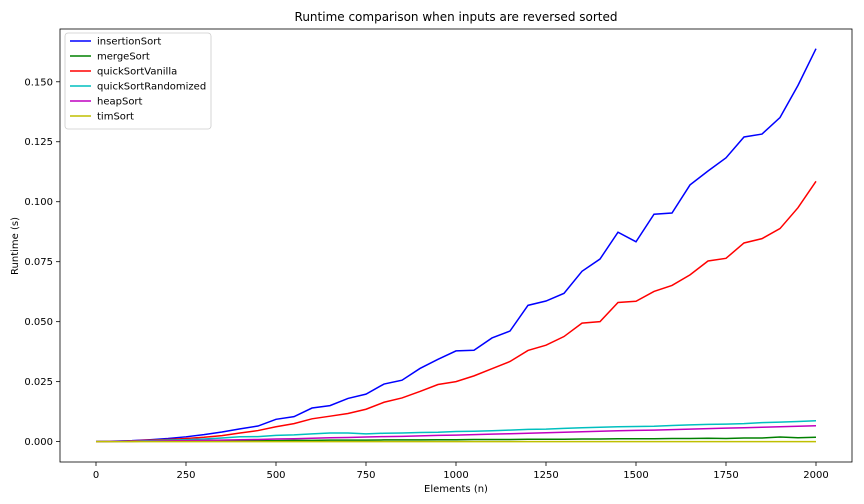 The width and height of the screenshot is (864, 504). Describe the element at coordinates (38, 202) in the screenshot. I see `y-tick-label: 0.100` at that location.